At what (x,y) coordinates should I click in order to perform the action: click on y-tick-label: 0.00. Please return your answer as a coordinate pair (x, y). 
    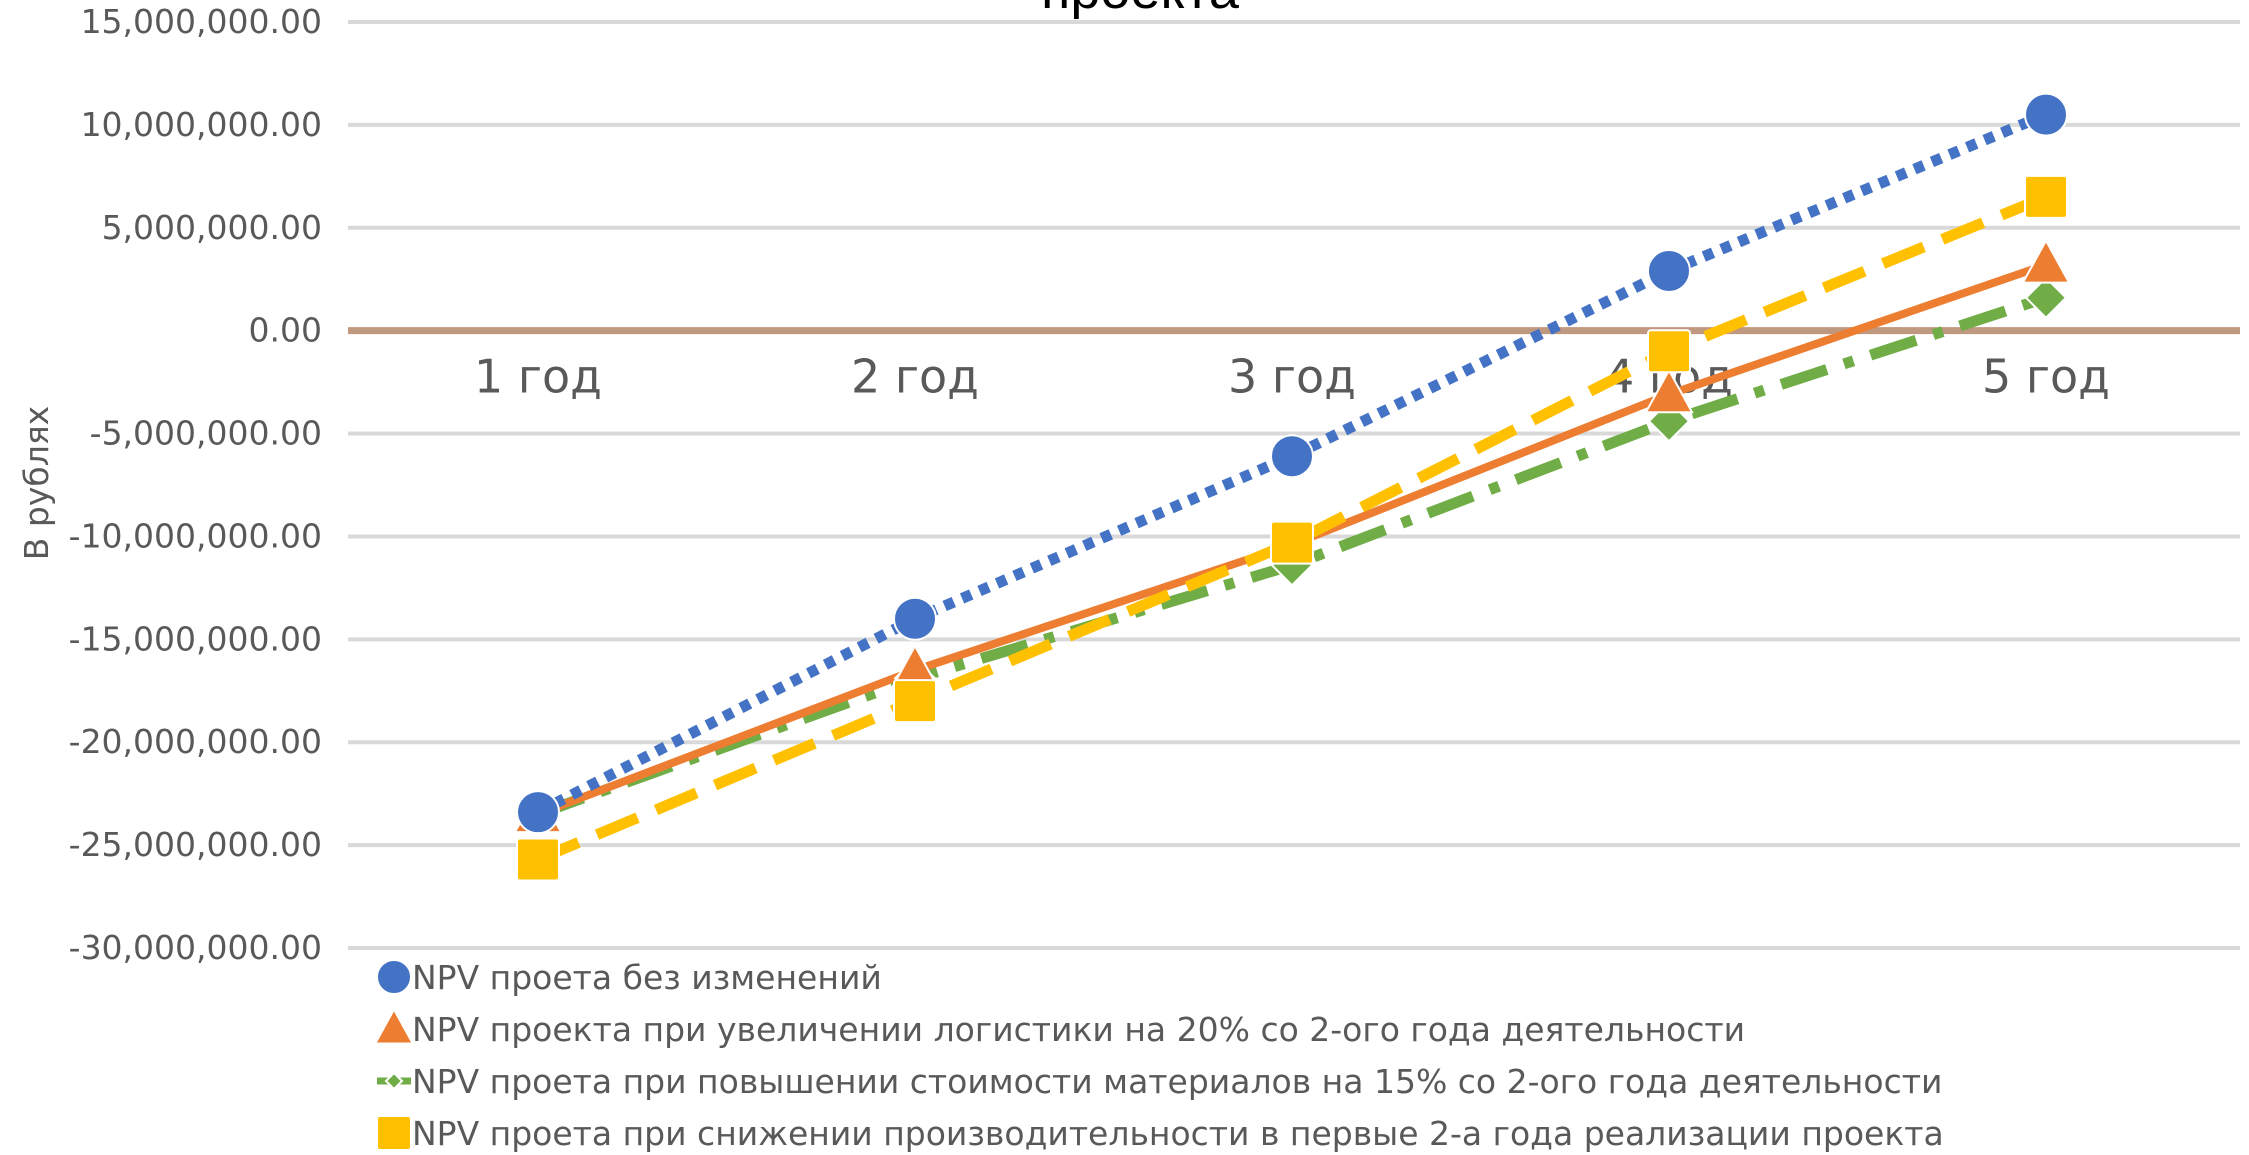
    Looking at the image, I should click on (285, 330).